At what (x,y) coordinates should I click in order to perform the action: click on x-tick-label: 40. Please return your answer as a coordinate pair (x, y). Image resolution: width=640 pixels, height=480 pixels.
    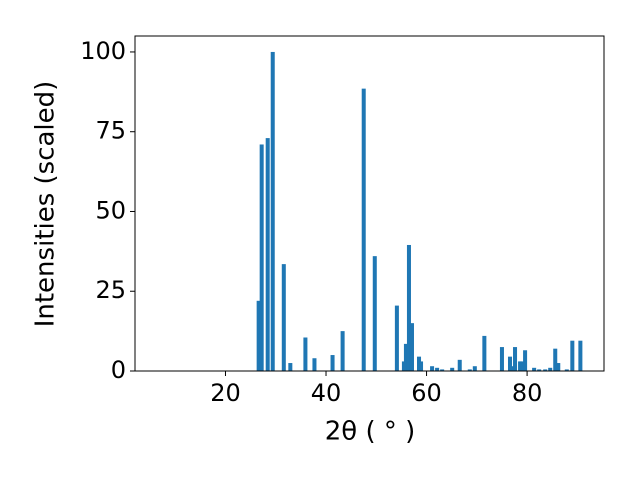
    Looking at the image, I should click on (326, 393).